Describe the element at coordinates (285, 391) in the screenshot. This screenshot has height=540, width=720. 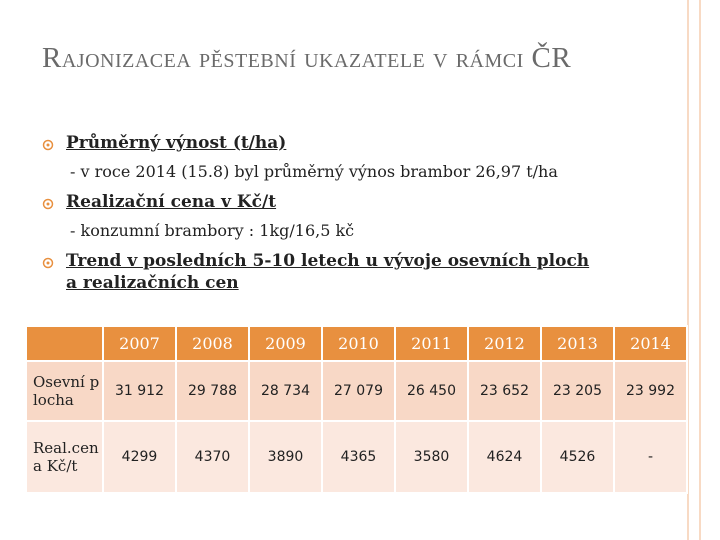
I see `table-cell: 28 734` at that location.